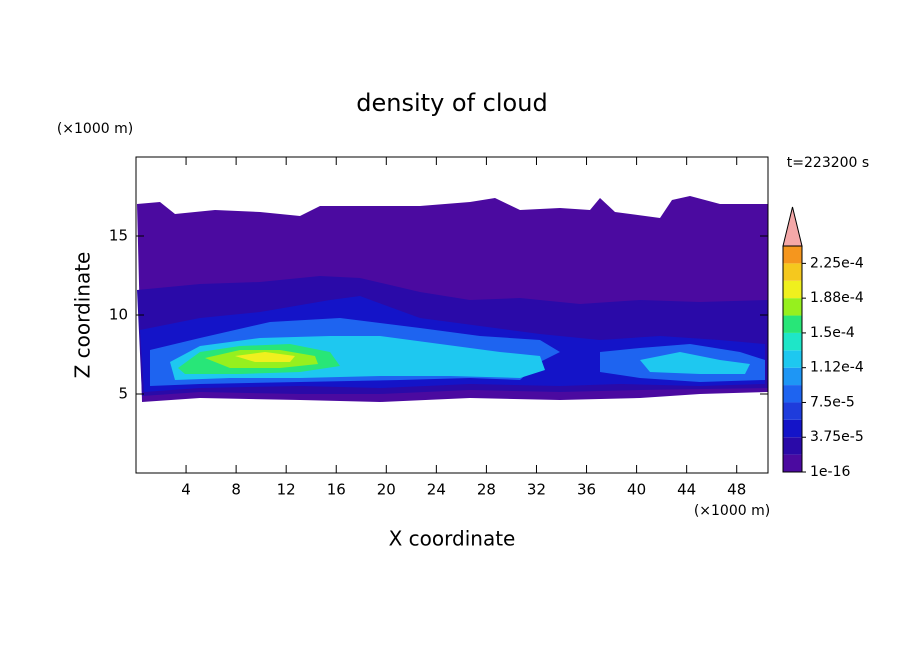 Image resolution: width=904 pixels, height=654 pixels. What do you see at coordinates (837, 437) in the screenshot?
I see `colorbar-tick-label: 3.75e-5` at bounding box center [837, 437].